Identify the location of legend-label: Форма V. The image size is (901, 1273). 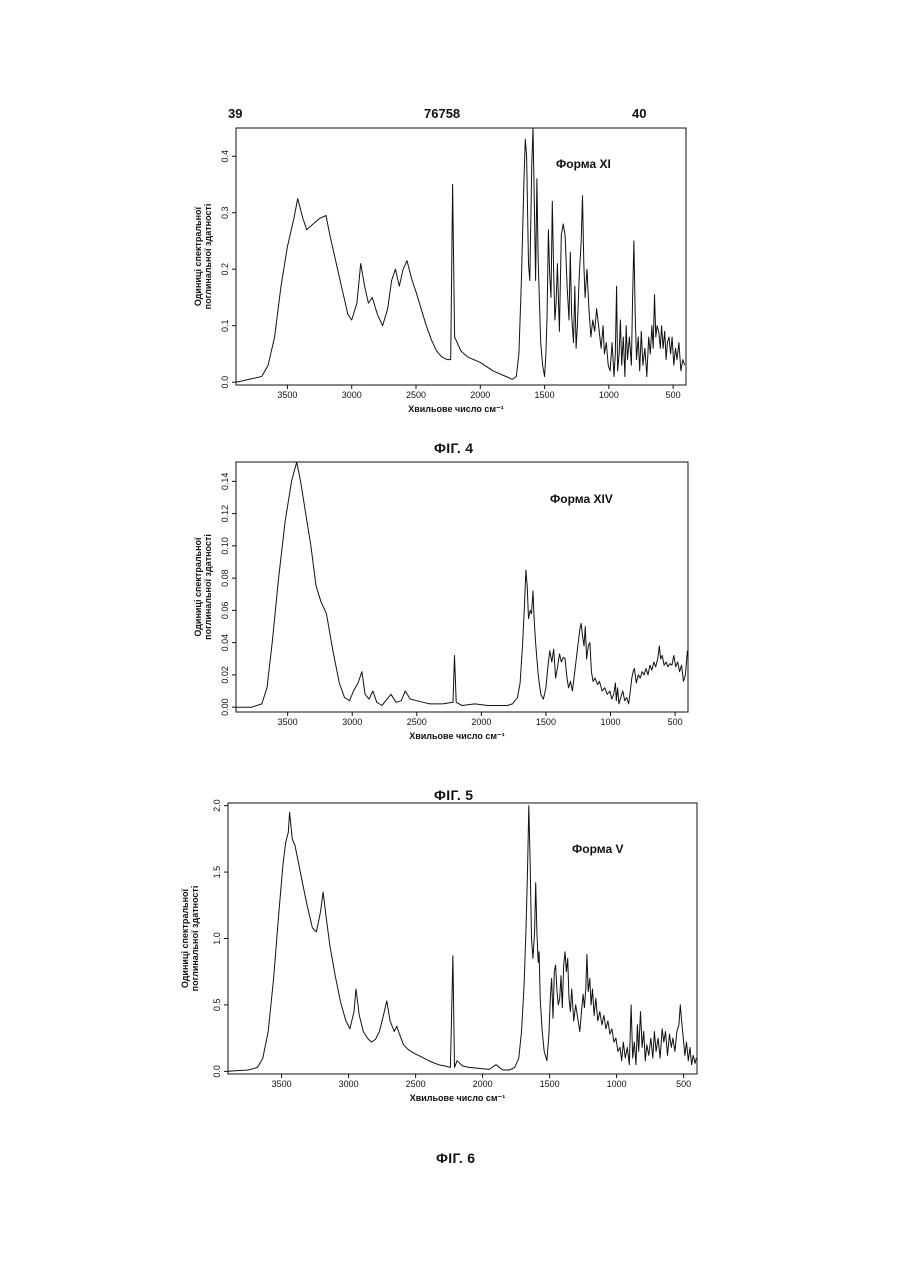
(597, 849).